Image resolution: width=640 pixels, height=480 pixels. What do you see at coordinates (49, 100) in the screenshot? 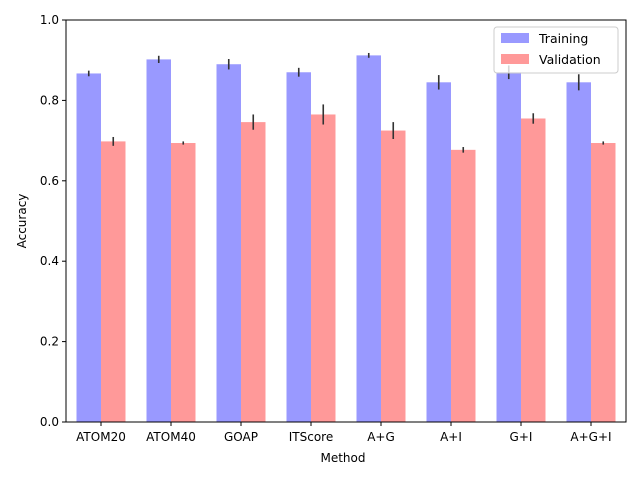
I see `y-tick-label: 0.8` at bounding box center [49, 100].